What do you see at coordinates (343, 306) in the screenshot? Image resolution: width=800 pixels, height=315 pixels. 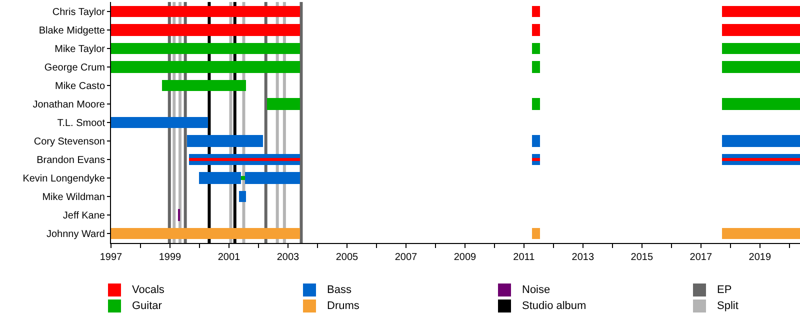 I see `legend-label: Drums` at bounding box center [343, 306].